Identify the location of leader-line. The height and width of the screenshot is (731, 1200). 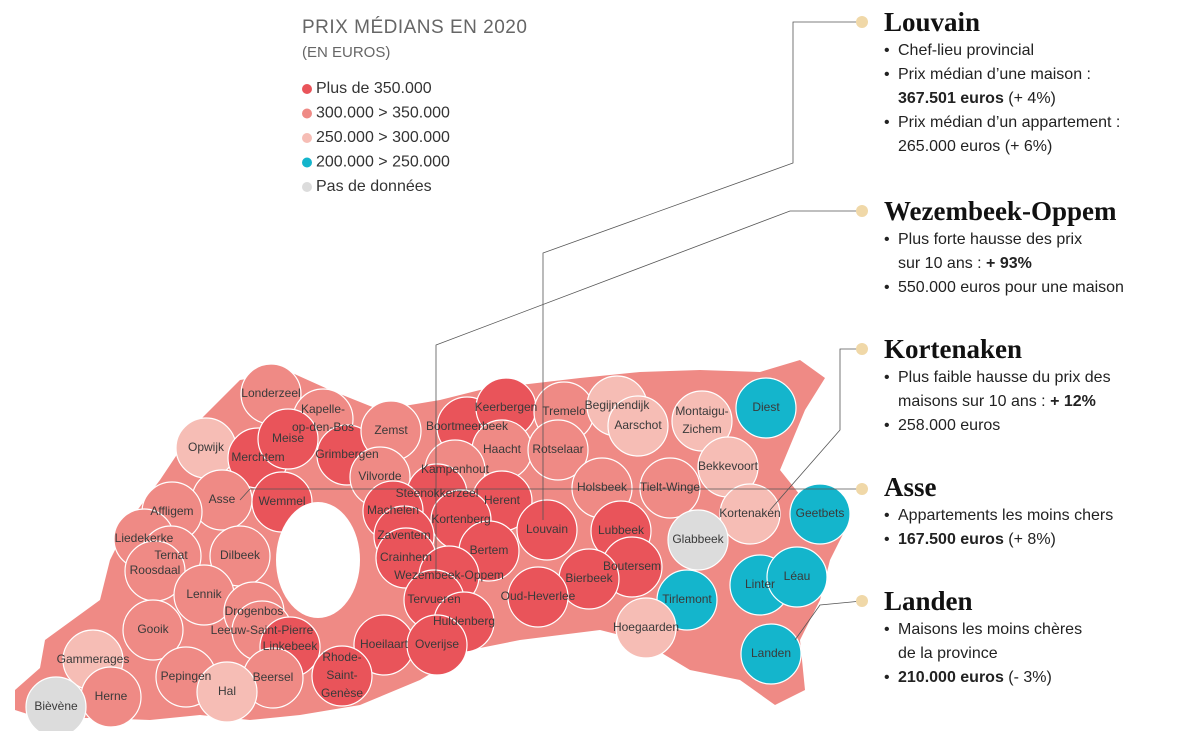
(815, 429).